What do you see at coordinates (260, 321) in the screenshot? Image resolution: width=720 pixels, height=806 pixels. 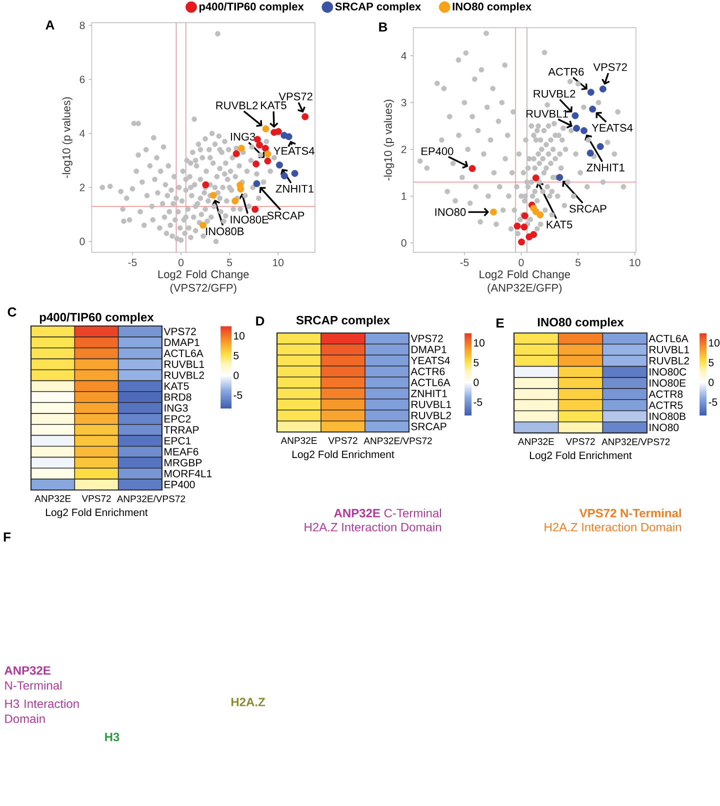 I see `text: D` at bounding box center [260, 321].